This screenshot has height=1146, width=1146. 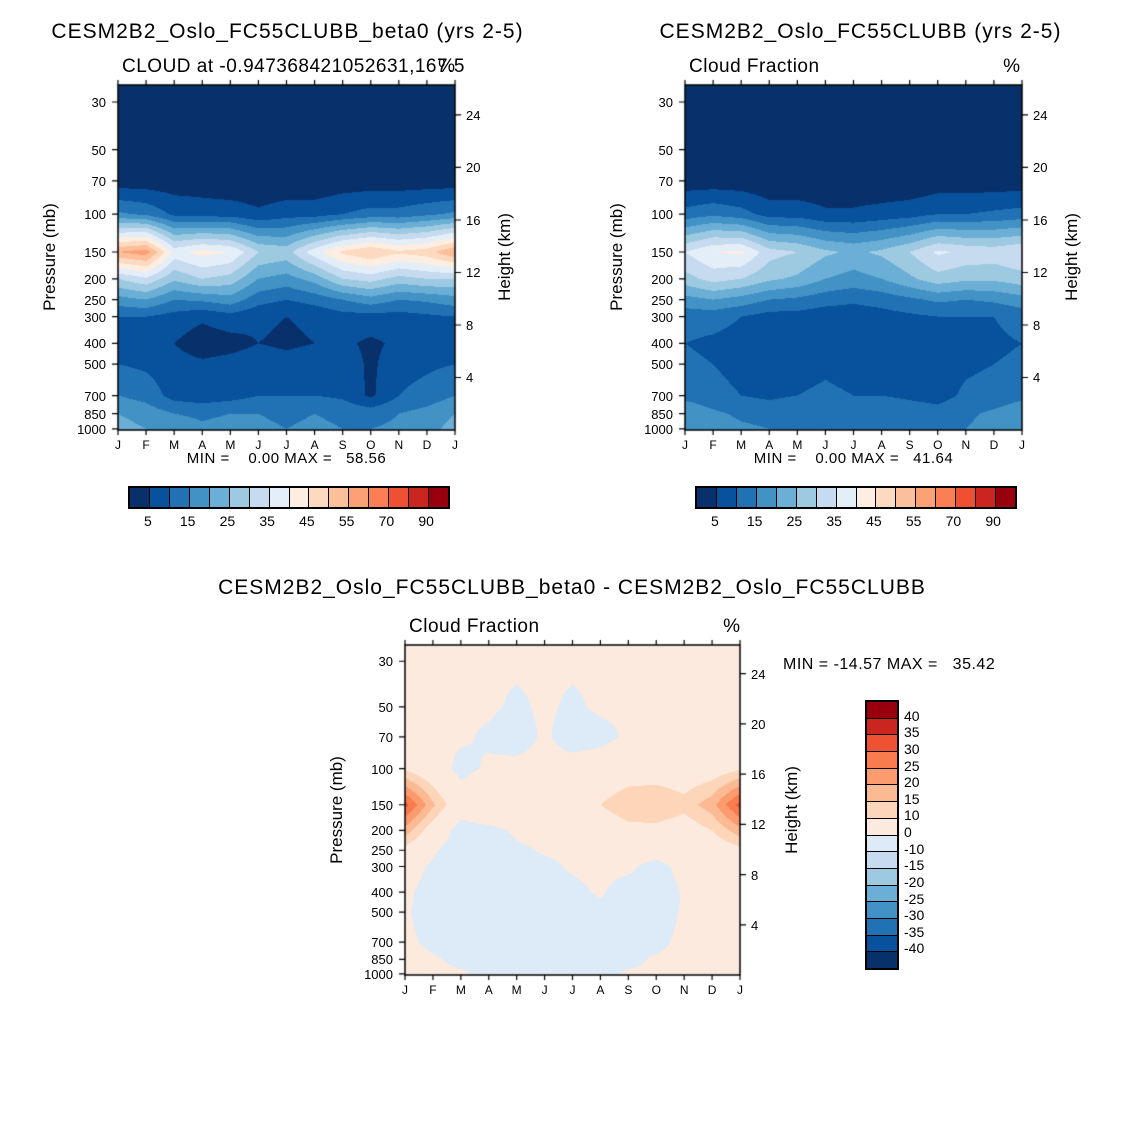 What do you see at coordinates (427, 445) in the screenshot?
I see `month-tick-label: D` at bounding box center [427, 445].